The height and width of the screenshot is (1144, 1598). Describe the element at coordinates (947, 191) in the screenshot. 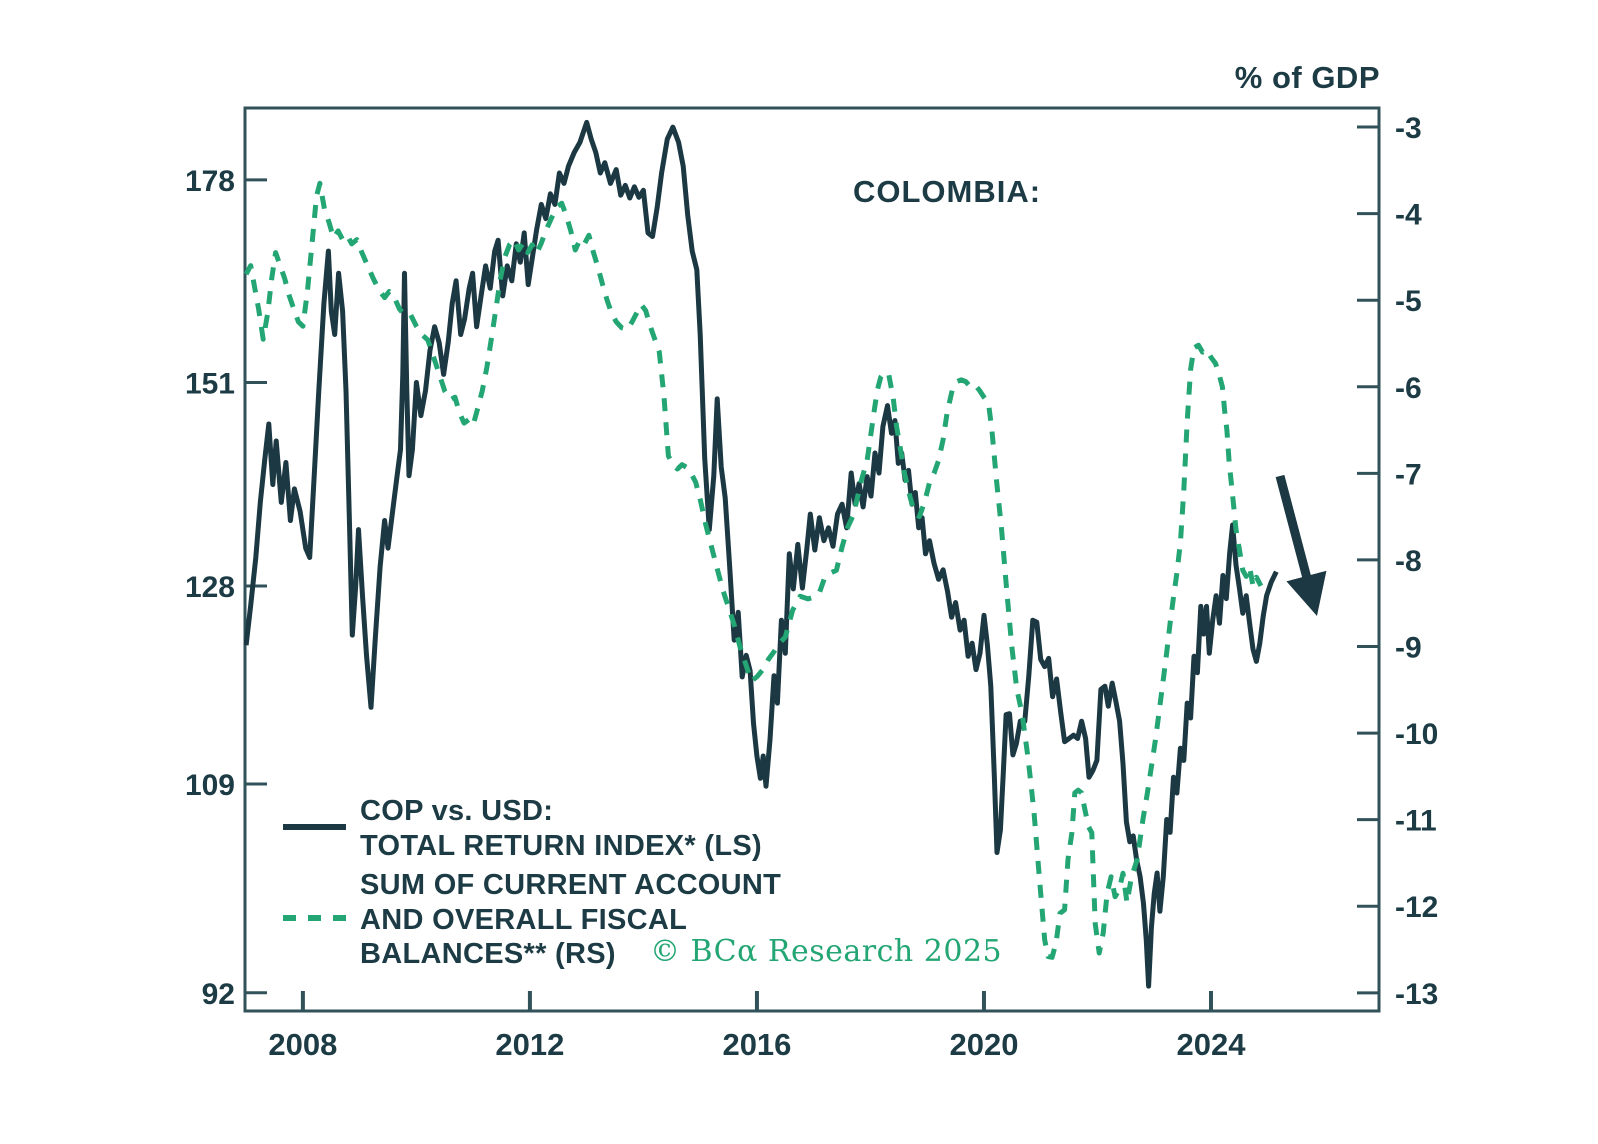

I see `chart-title: COLOMBIA:` at that location.